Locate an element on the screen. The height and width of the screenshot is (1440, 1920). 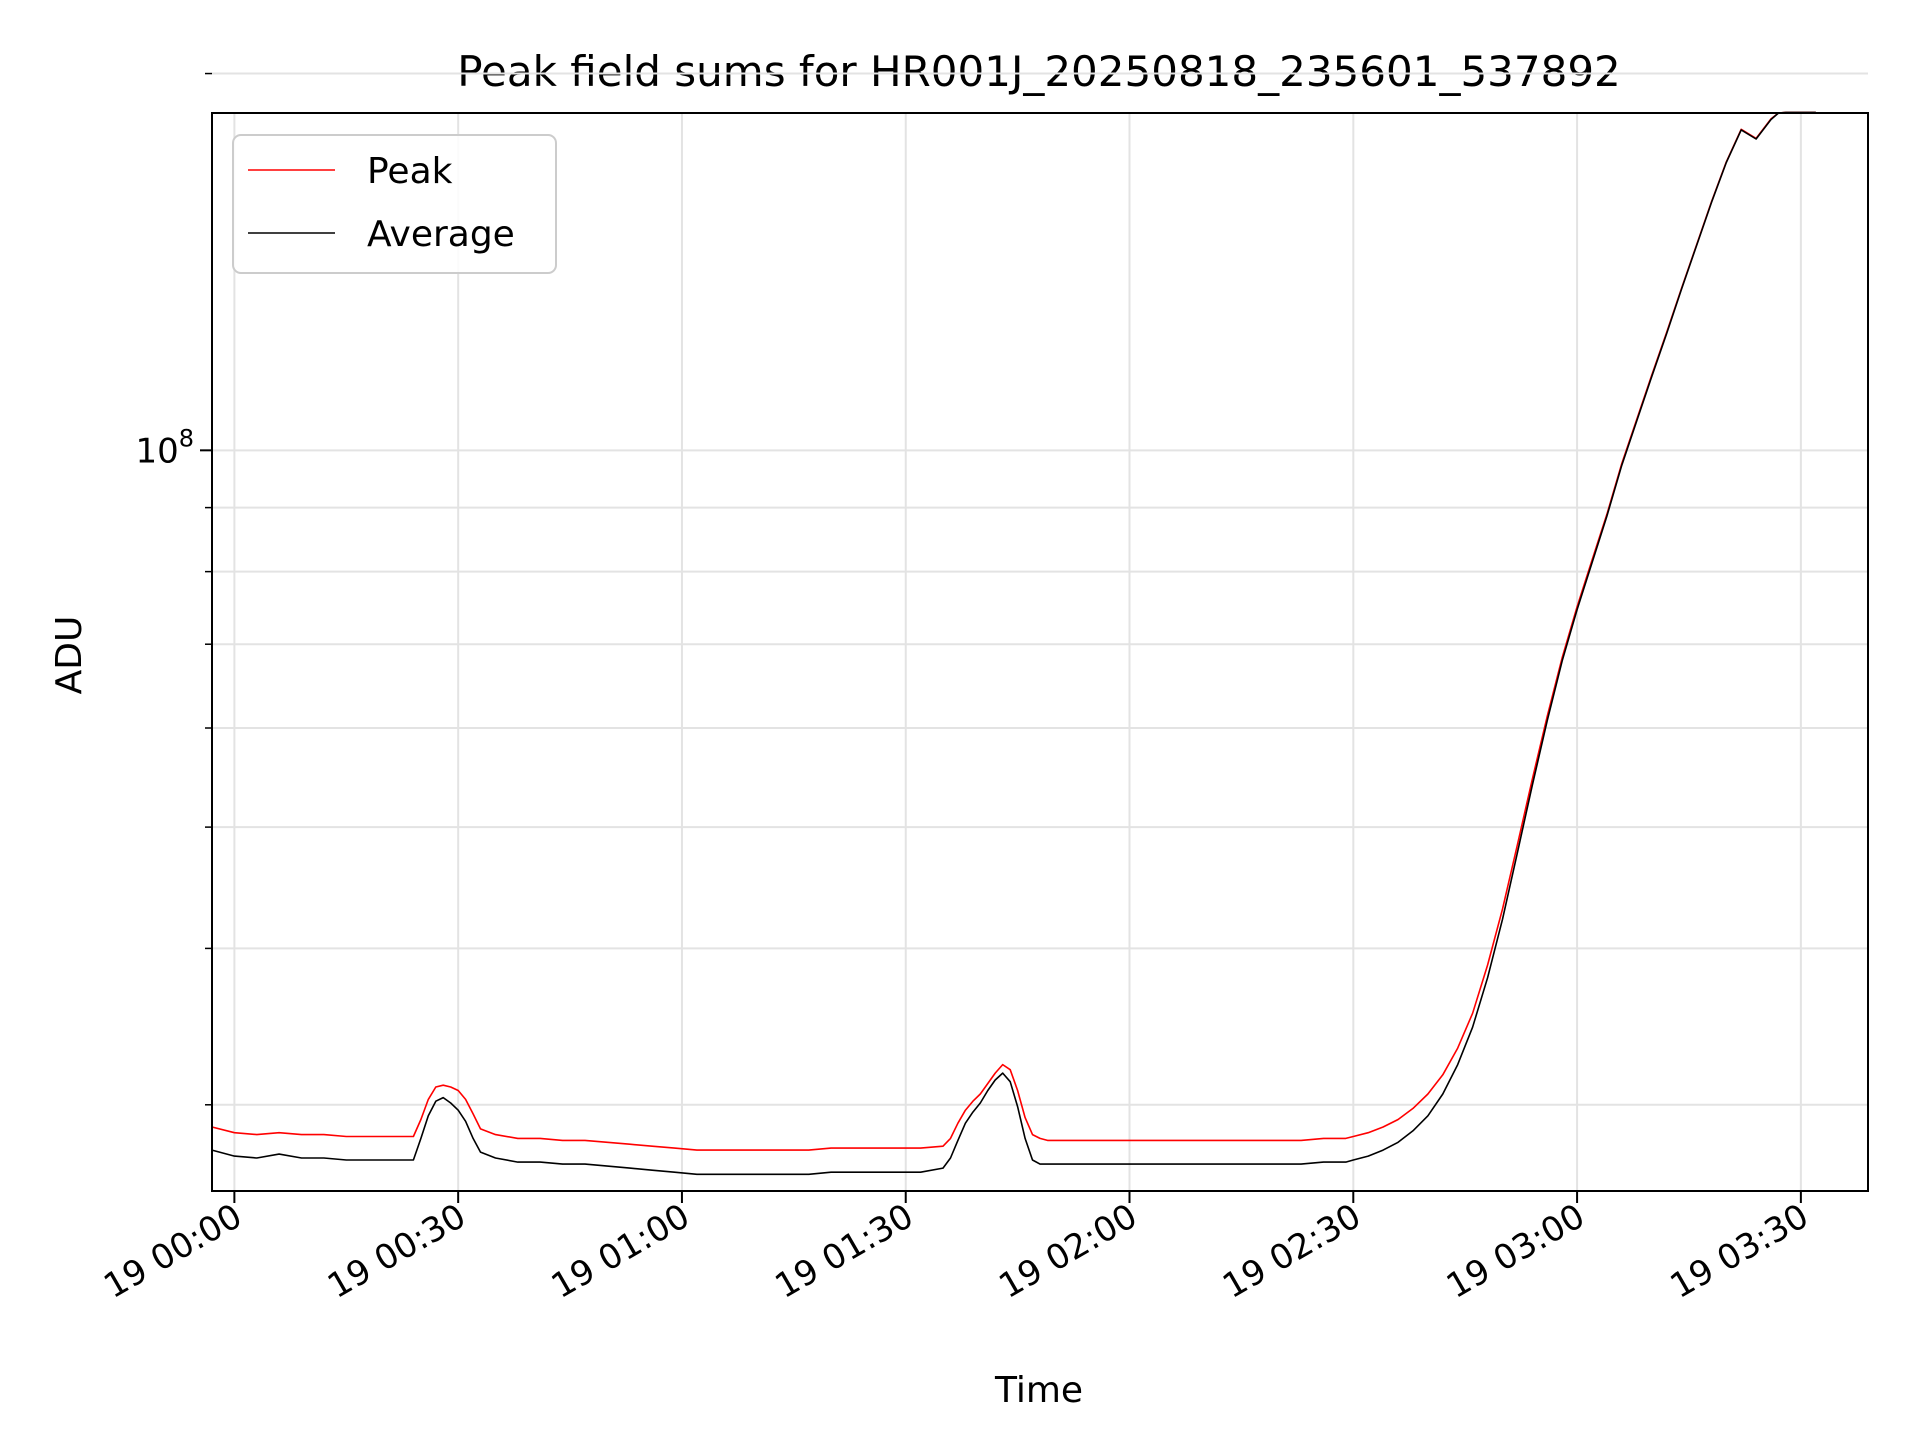
legend-label-peak: Peak is located at coordinates (410, 171).